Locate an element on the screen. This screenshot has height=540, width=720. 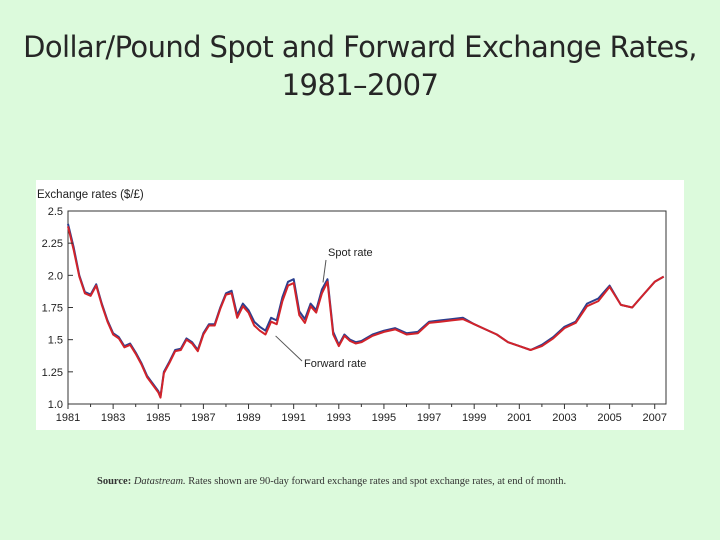
x-tick-label: 1987 is located at coordinates (203, 418).